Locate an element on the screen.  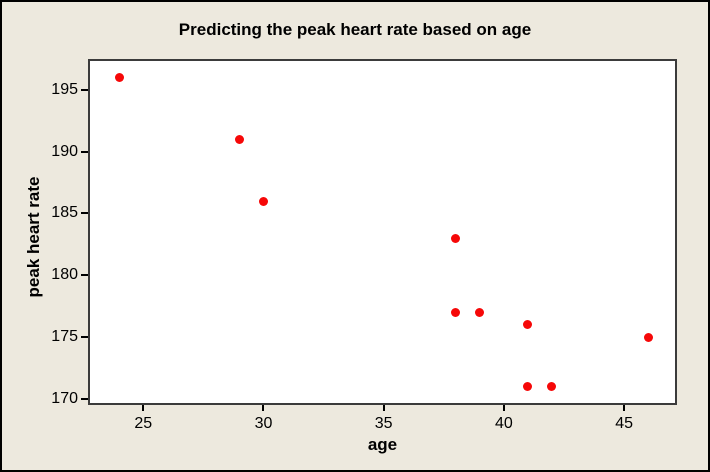
x-tick-label: 40 is located at coordinates (503, 423).